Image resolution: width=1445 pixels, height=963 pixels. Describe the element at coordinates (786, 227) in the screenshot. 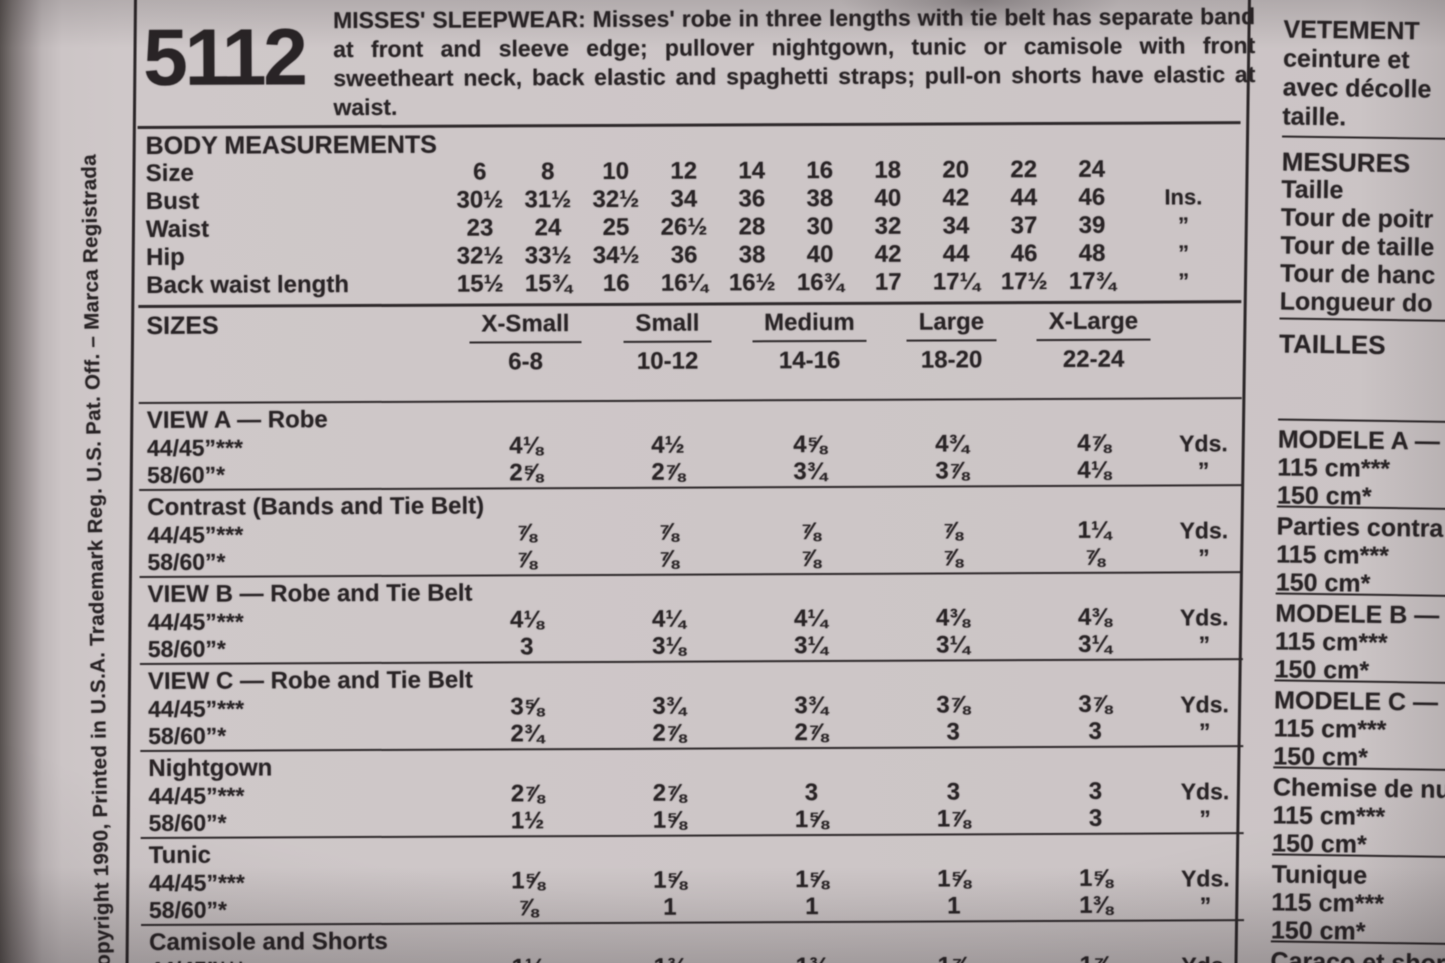

I see `measurement-values: 23 24 25 26½ 28 30 32 34 37 39` at that location.